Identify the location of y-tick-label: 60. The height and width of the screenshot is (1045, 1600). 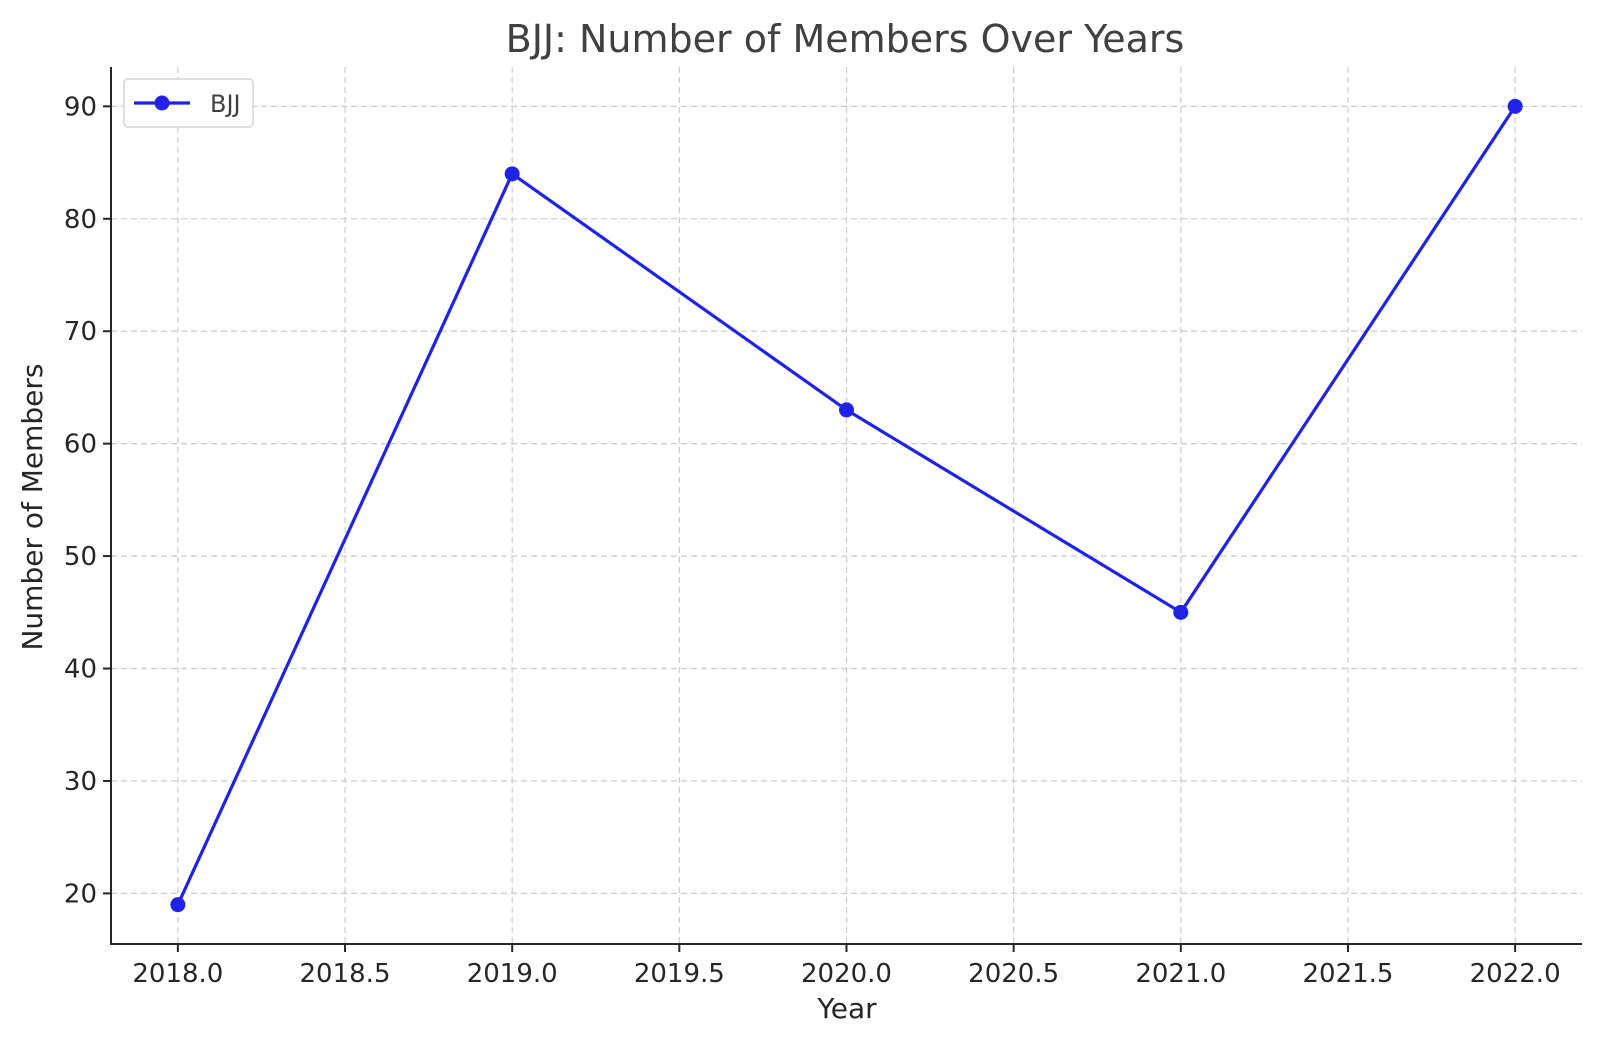
(80, 445).